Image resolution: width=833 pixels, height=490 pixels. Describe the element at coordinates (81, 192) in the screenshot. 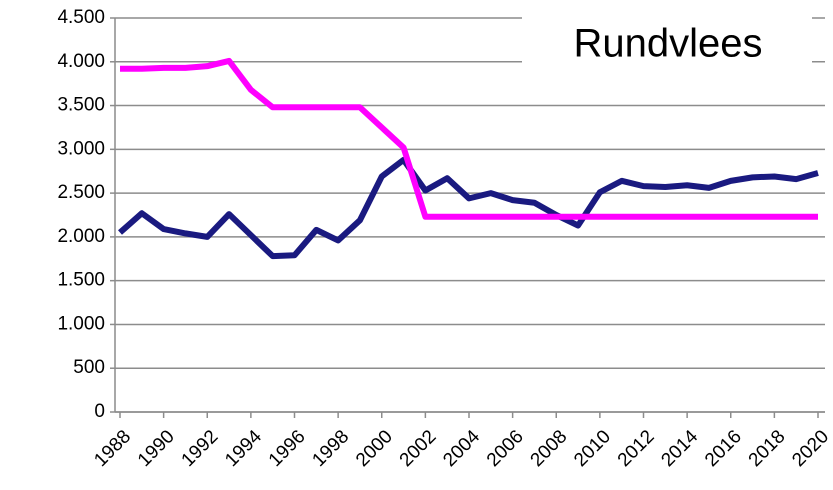

I see `y-tick-label: 2.500` at that location.